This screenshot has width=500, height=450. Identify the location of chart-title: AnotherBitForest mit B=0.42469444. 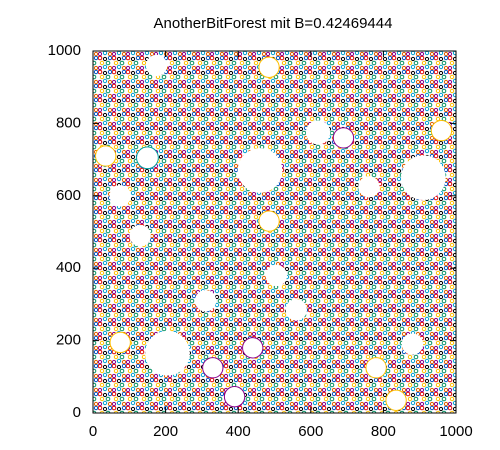
(273, 23).